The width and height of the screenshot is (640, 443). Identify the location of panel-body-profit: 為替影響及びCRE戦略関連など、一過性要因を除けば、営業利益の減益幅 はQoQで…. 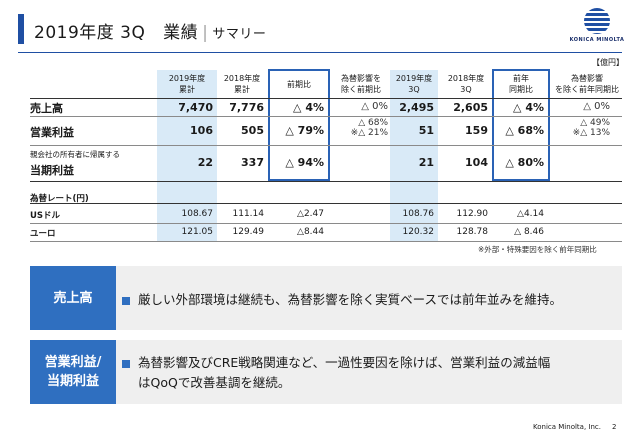
(369, 372).